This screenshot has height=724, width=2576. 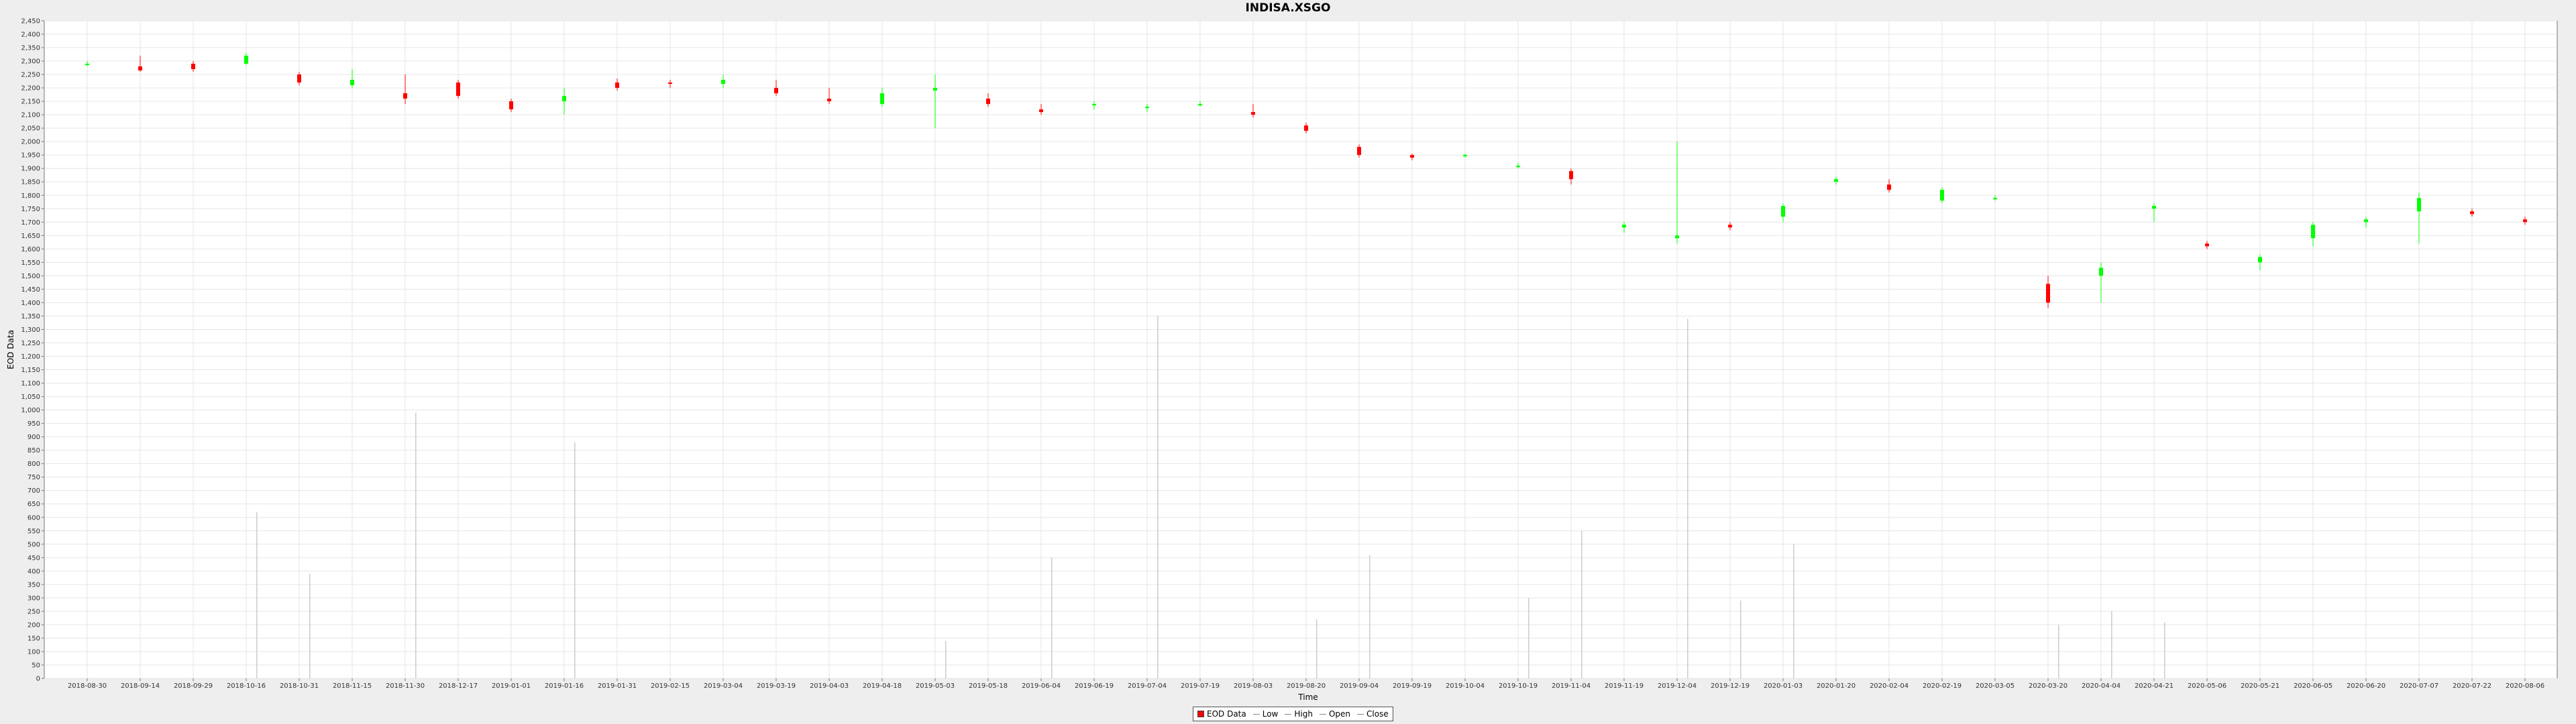 I want to click on x-tick-label: 2019-01-01, so click(x=511, y=686).